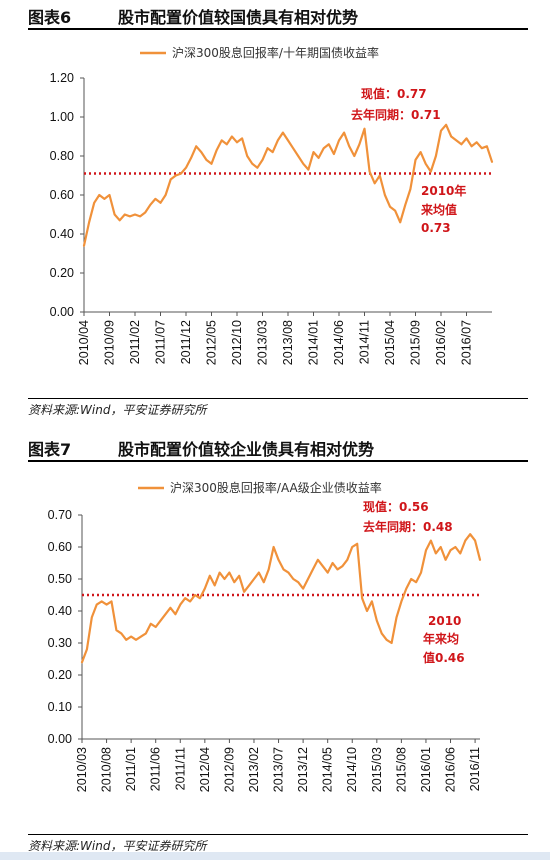 Image resolution: width=550 pixels, height=860 pixels. What do you see at coordinates (82, 769) in the screenshot?
I see `x-tick-label: 2010/03` at bounding box center [82, 769].